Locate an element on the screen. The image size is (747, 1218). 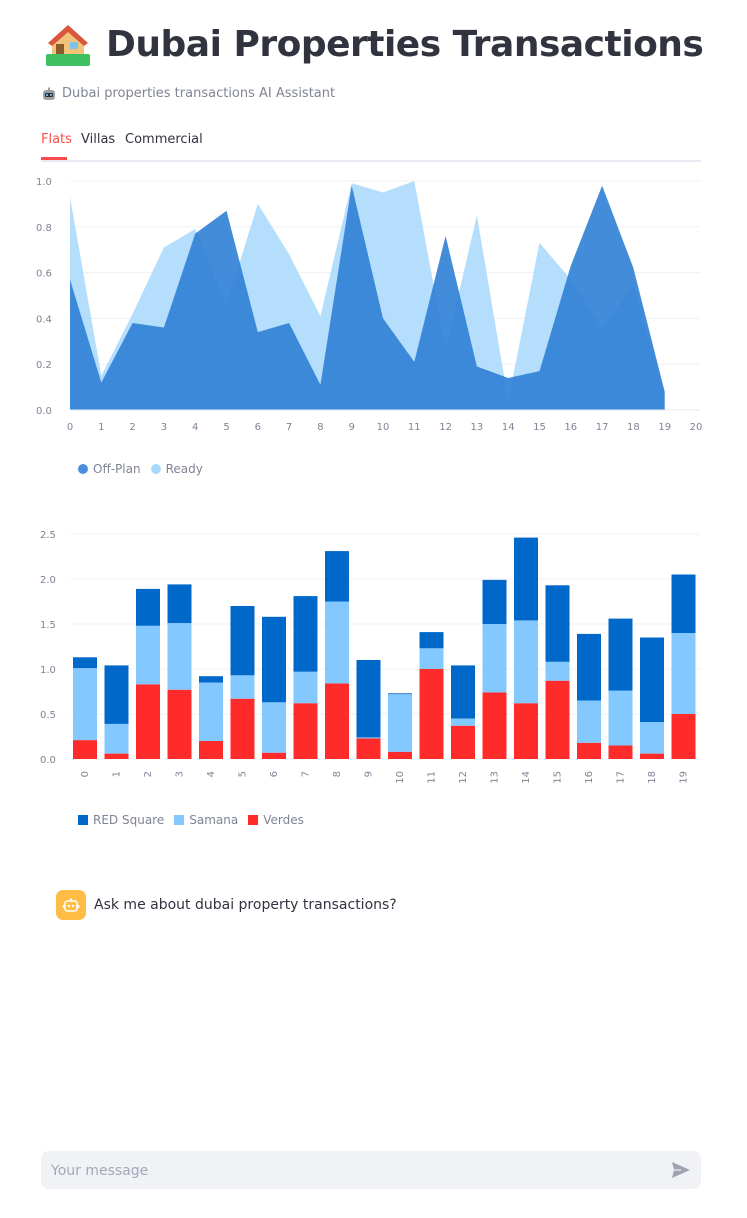
tab-commercial: Commercial is located at coordinates (164, 139).